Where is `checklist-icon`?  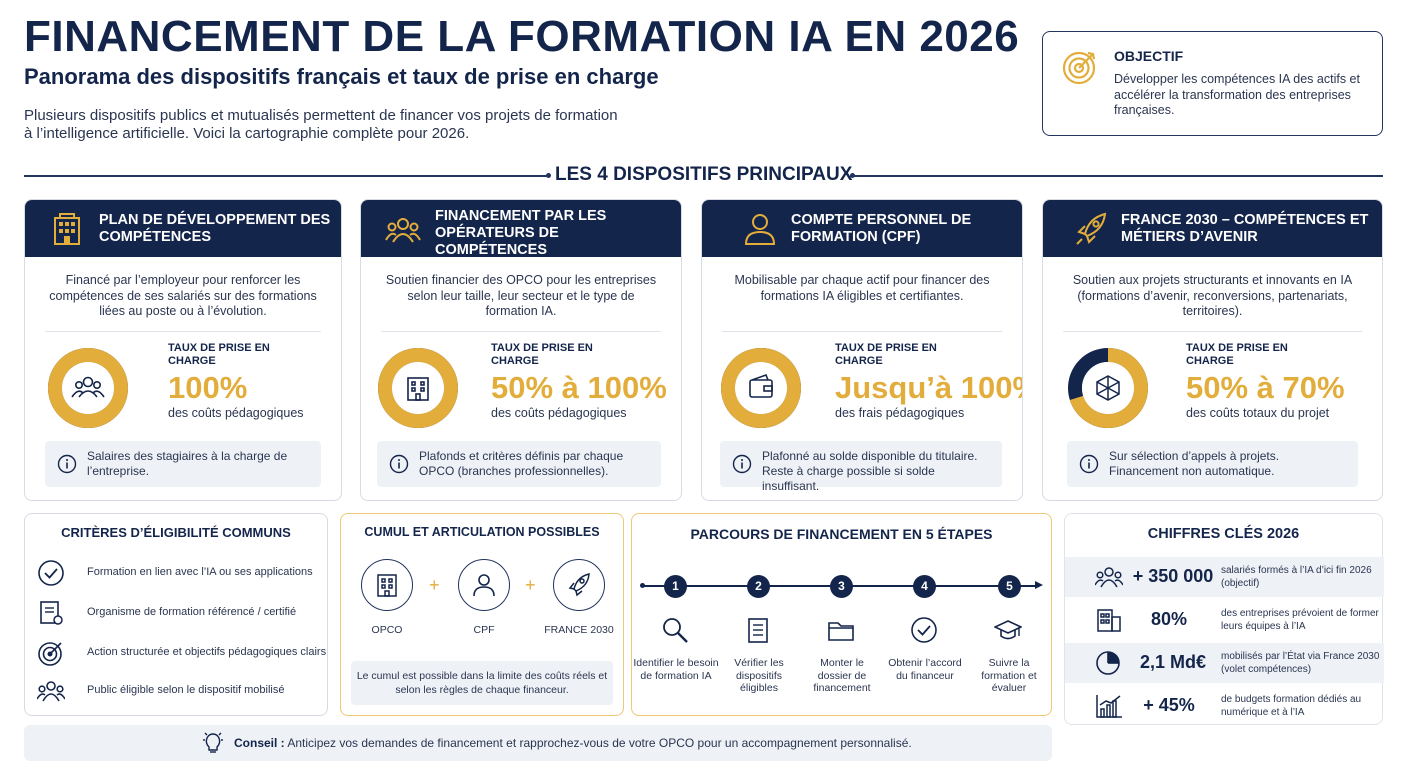
checklist-icon is located at coordinates (758, 630).